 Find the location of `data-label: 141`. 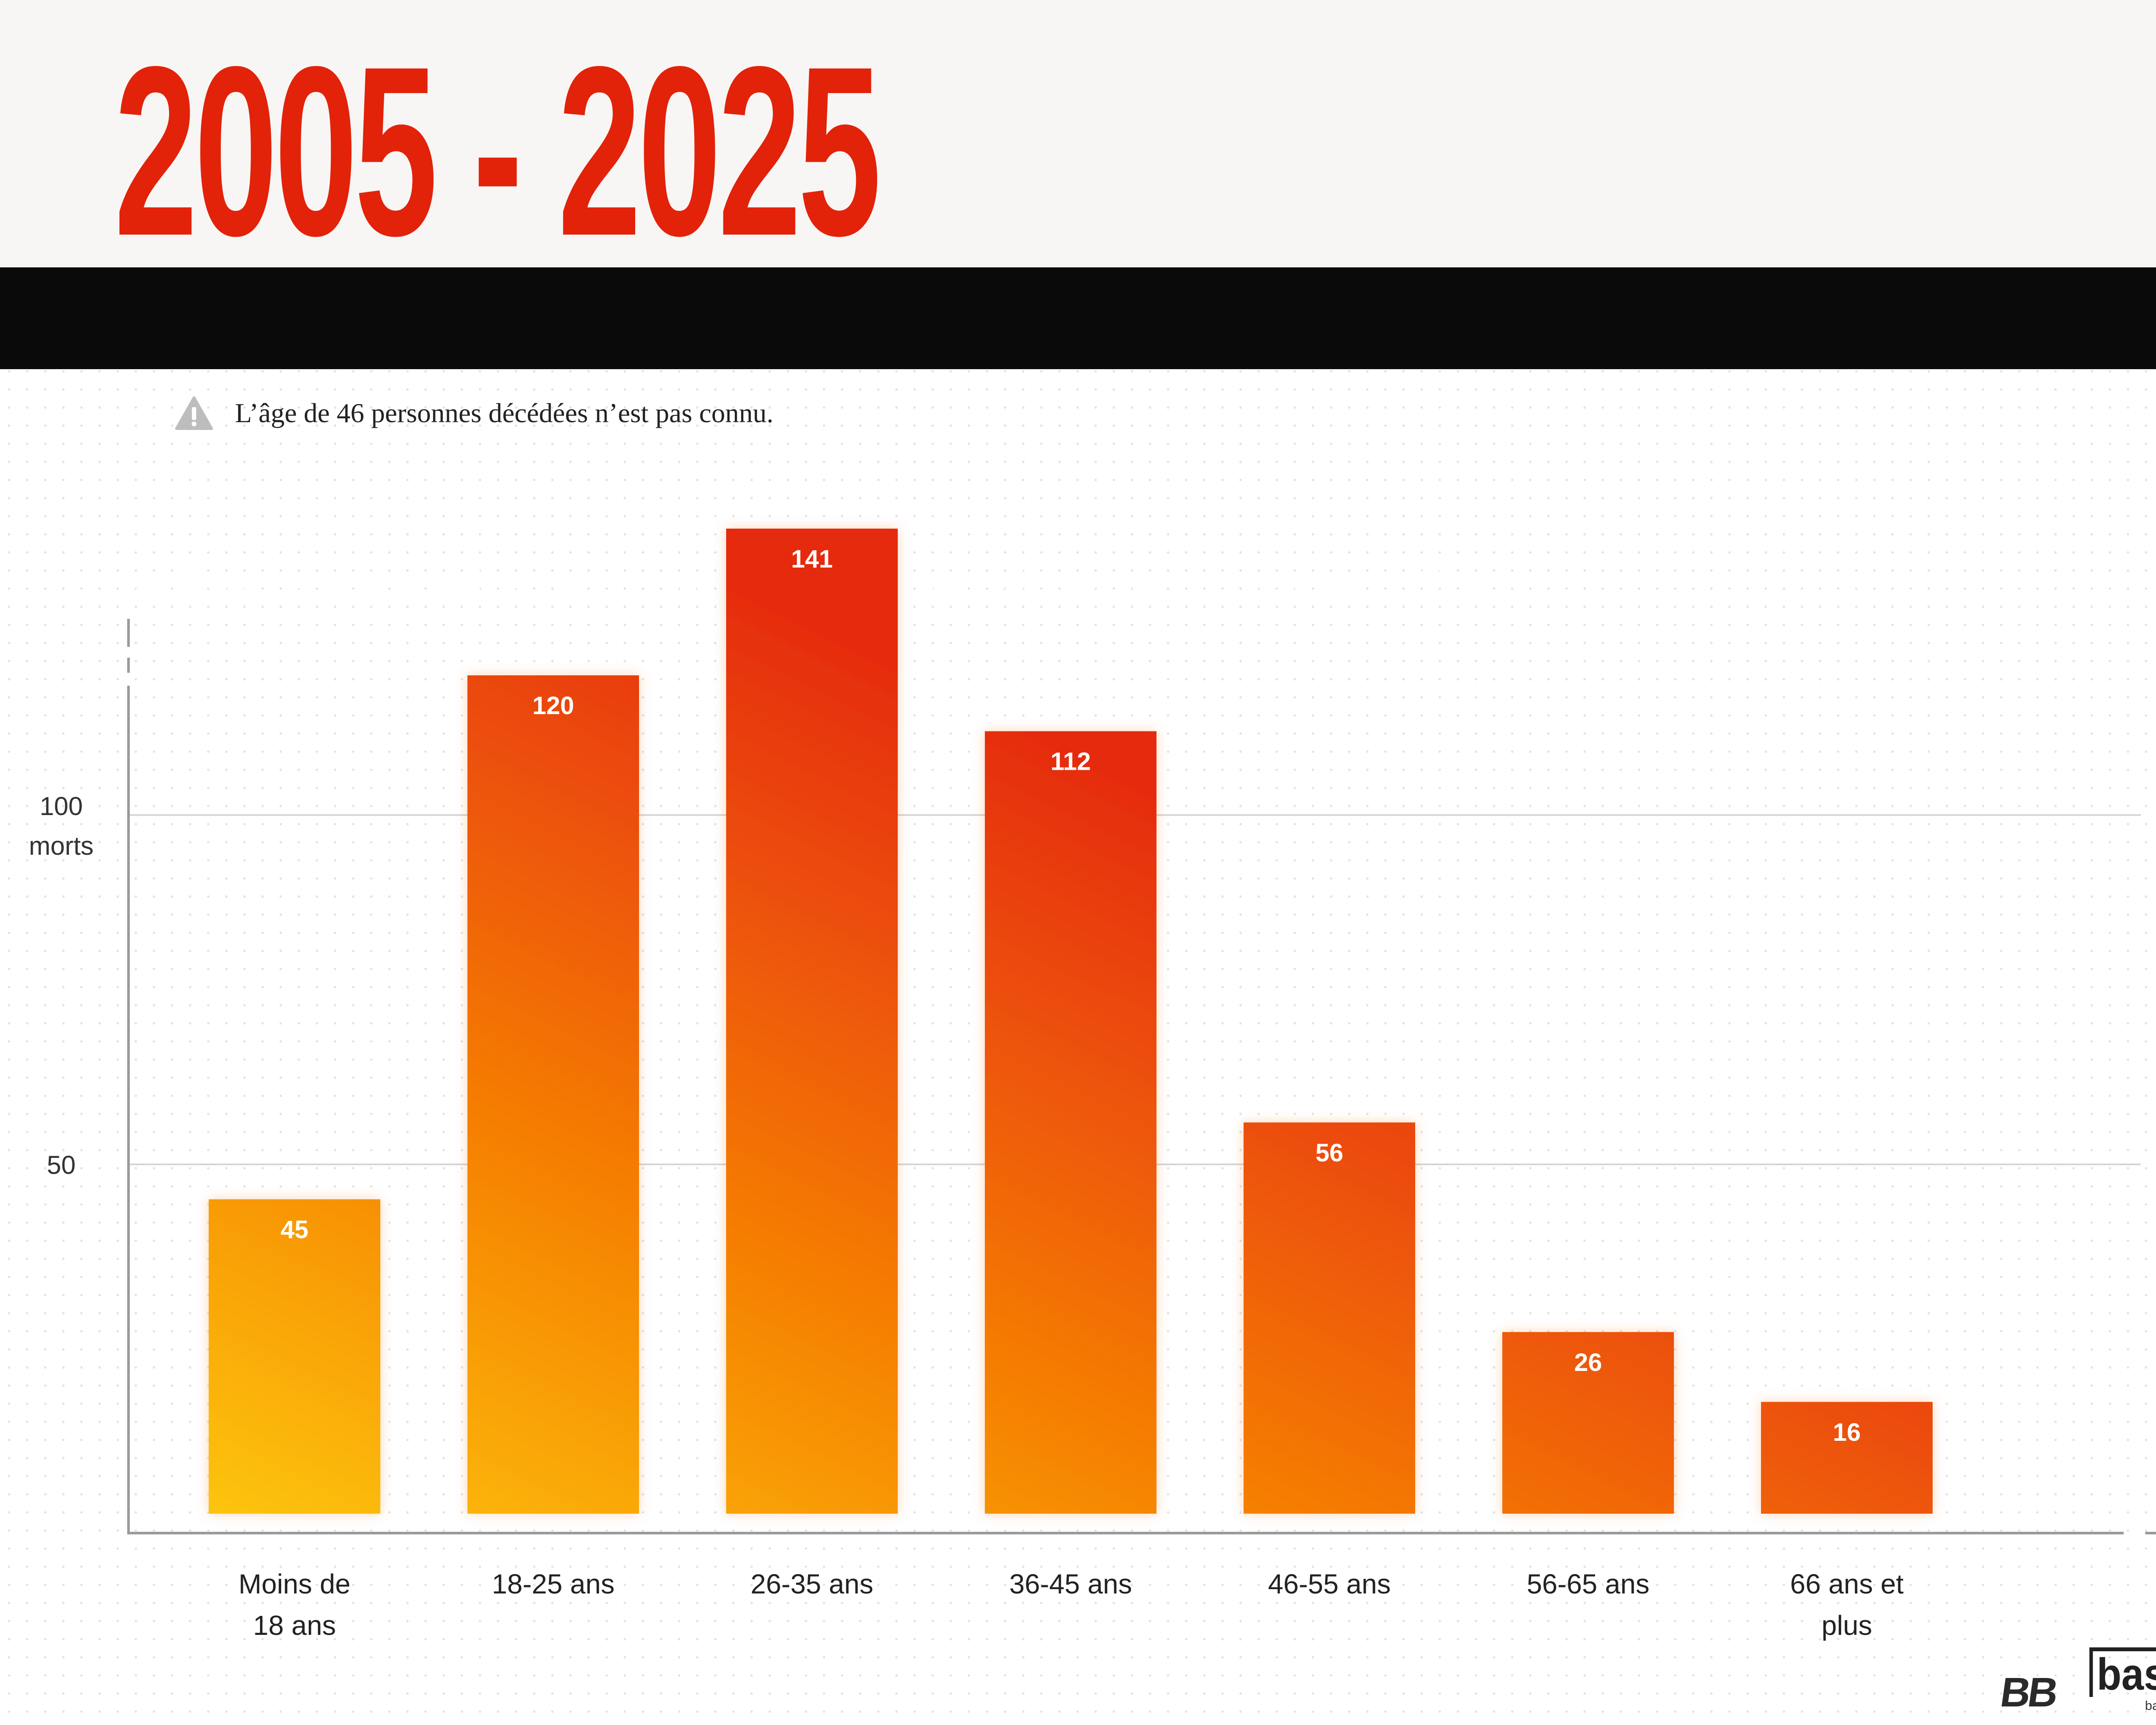

data-label: 141 is located at coordinates (812, 559).